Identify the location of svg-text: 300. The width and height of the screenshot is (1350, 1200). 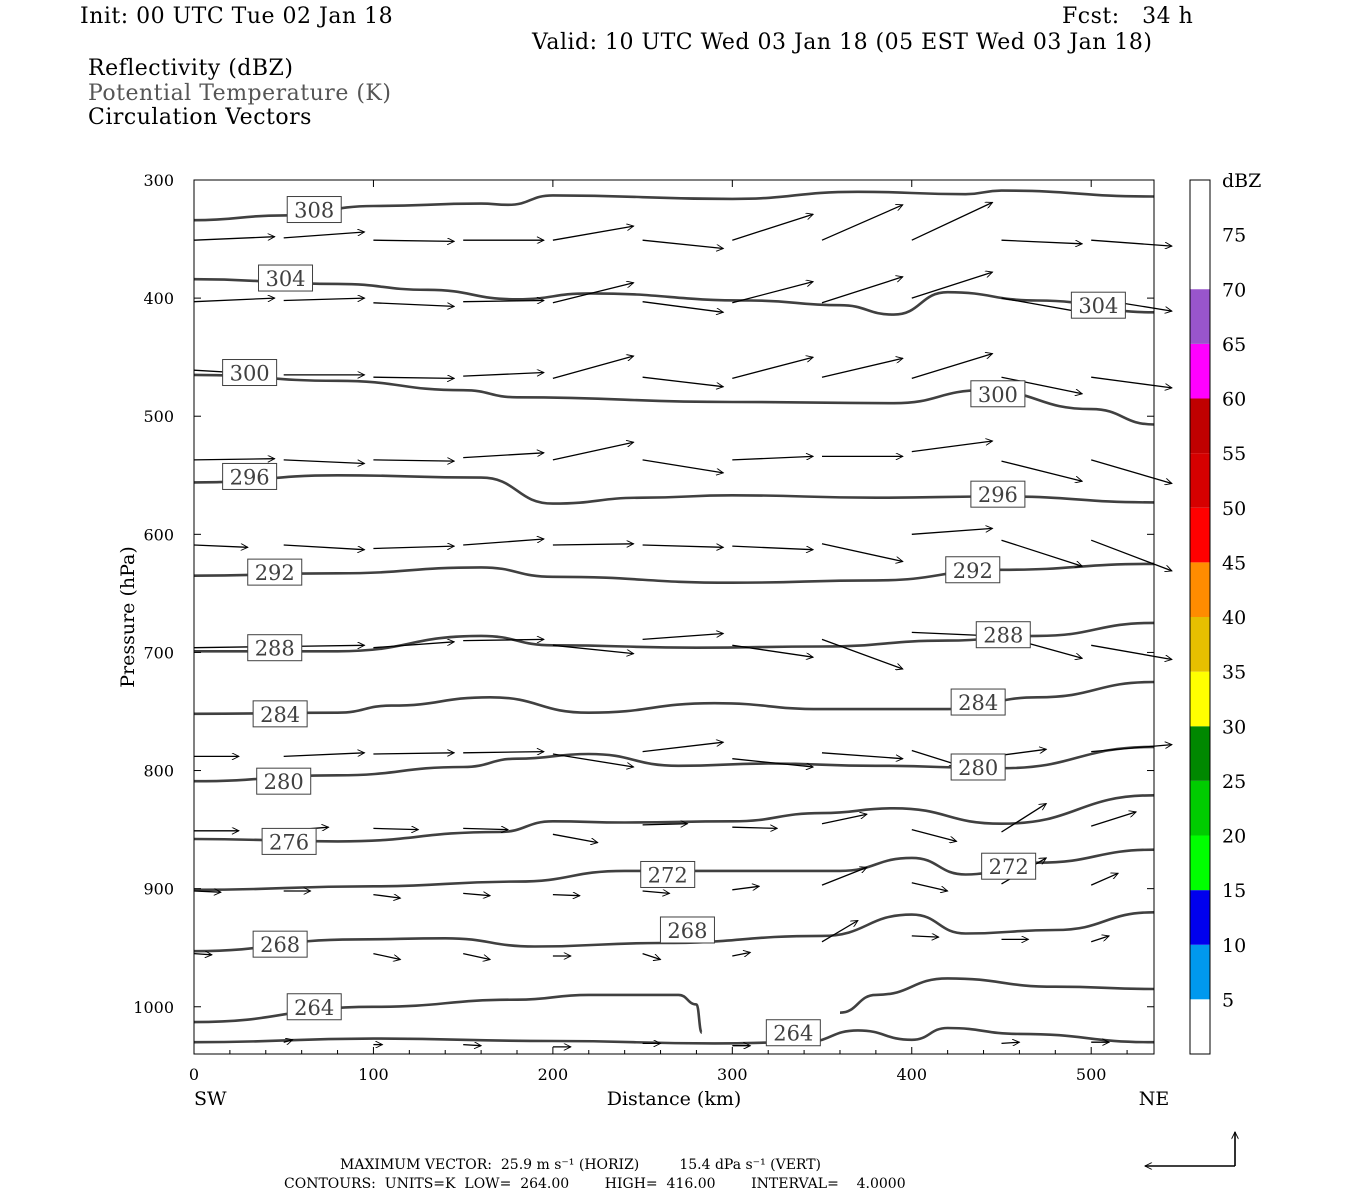
(998, 395).